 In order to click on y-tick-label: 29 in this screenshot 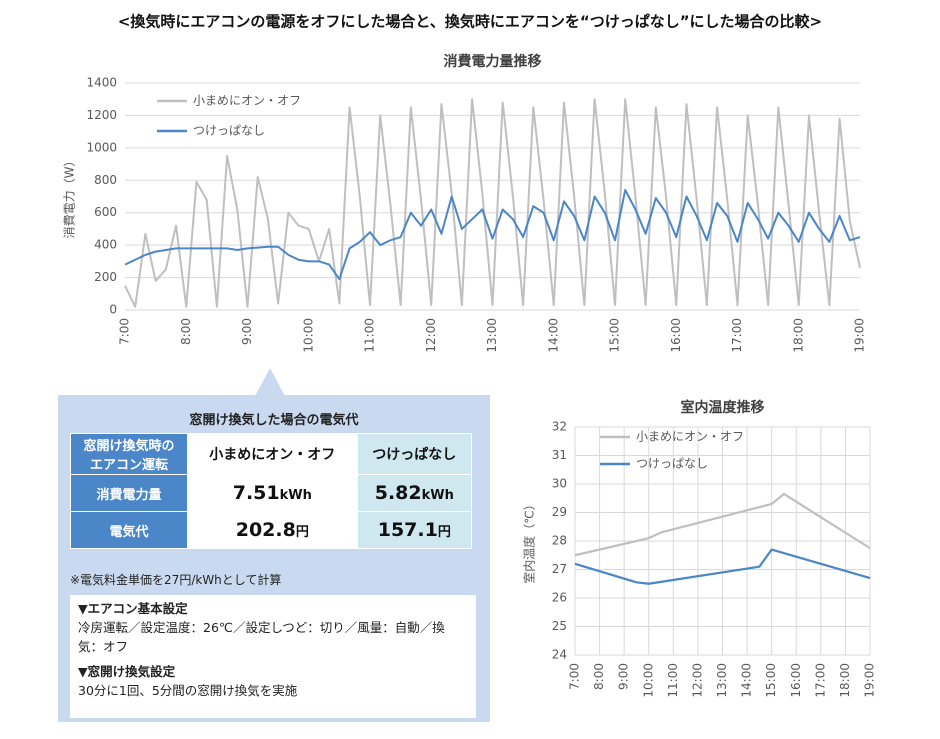, I will do `click(559, 512)`.